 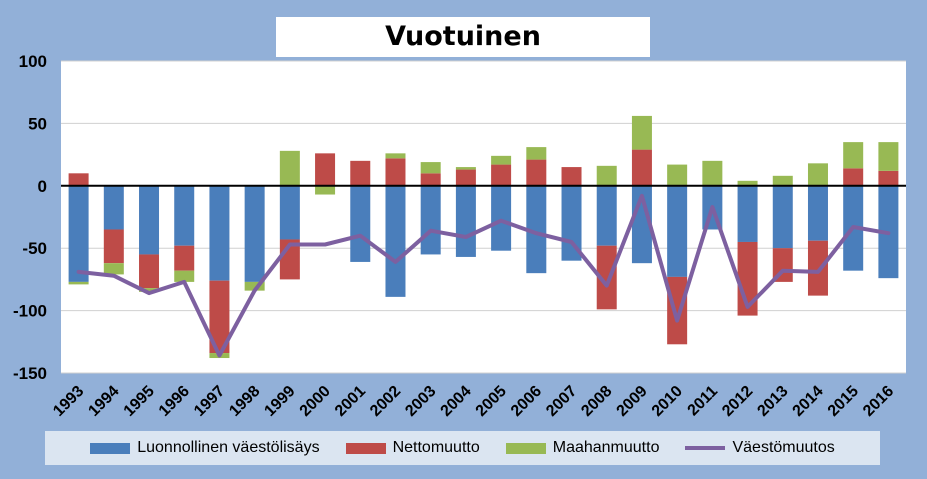 I want to click on legend-label-maahanmuutto: Maahanmuutto, so click(x=606, y=447).